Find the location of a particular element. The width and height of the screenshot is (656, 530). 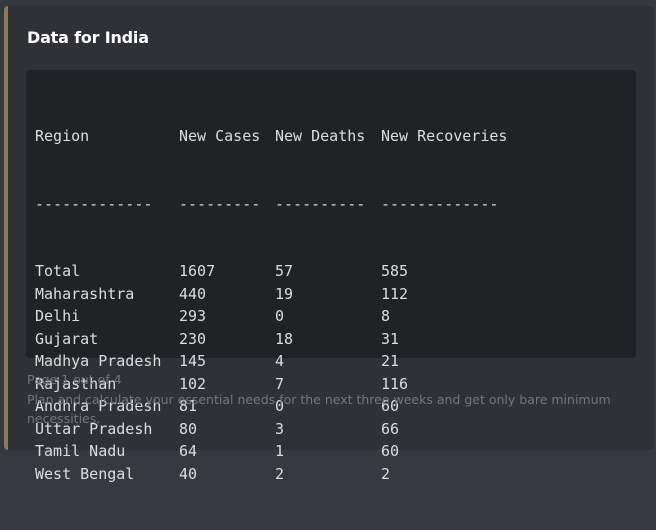

cell-new-deaths: 3 is located at coordinates (280, 428).